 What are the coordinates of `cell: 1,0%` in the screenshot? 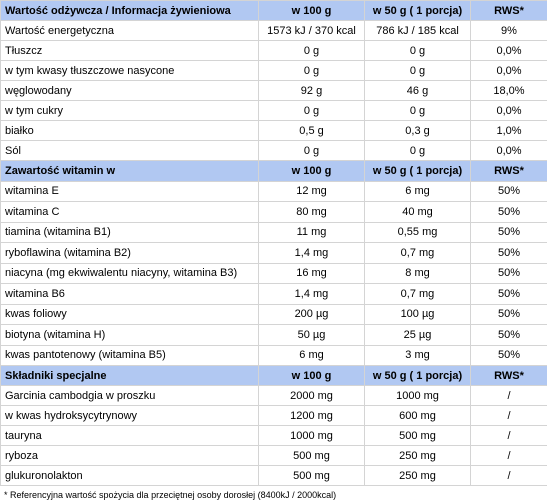 It's located at (508, 130).